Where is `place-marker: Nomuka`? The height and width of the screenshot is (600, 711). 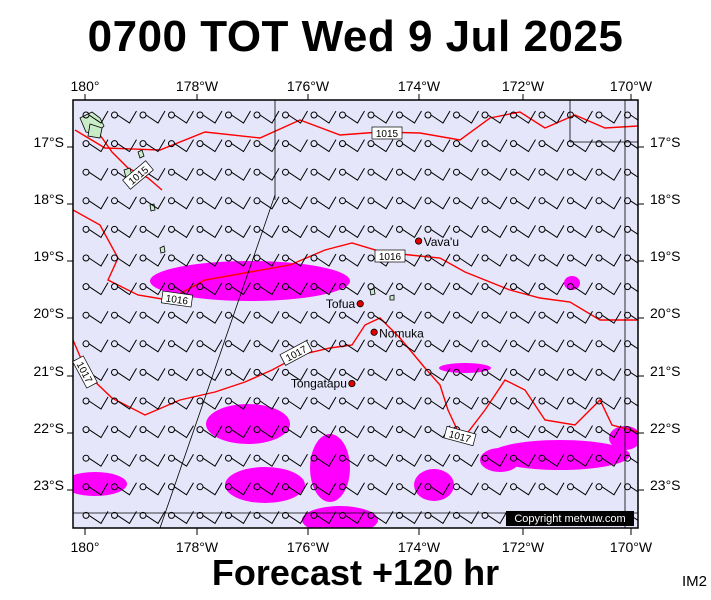
place-marker: Nomuka is located at coordinates (397, 333).